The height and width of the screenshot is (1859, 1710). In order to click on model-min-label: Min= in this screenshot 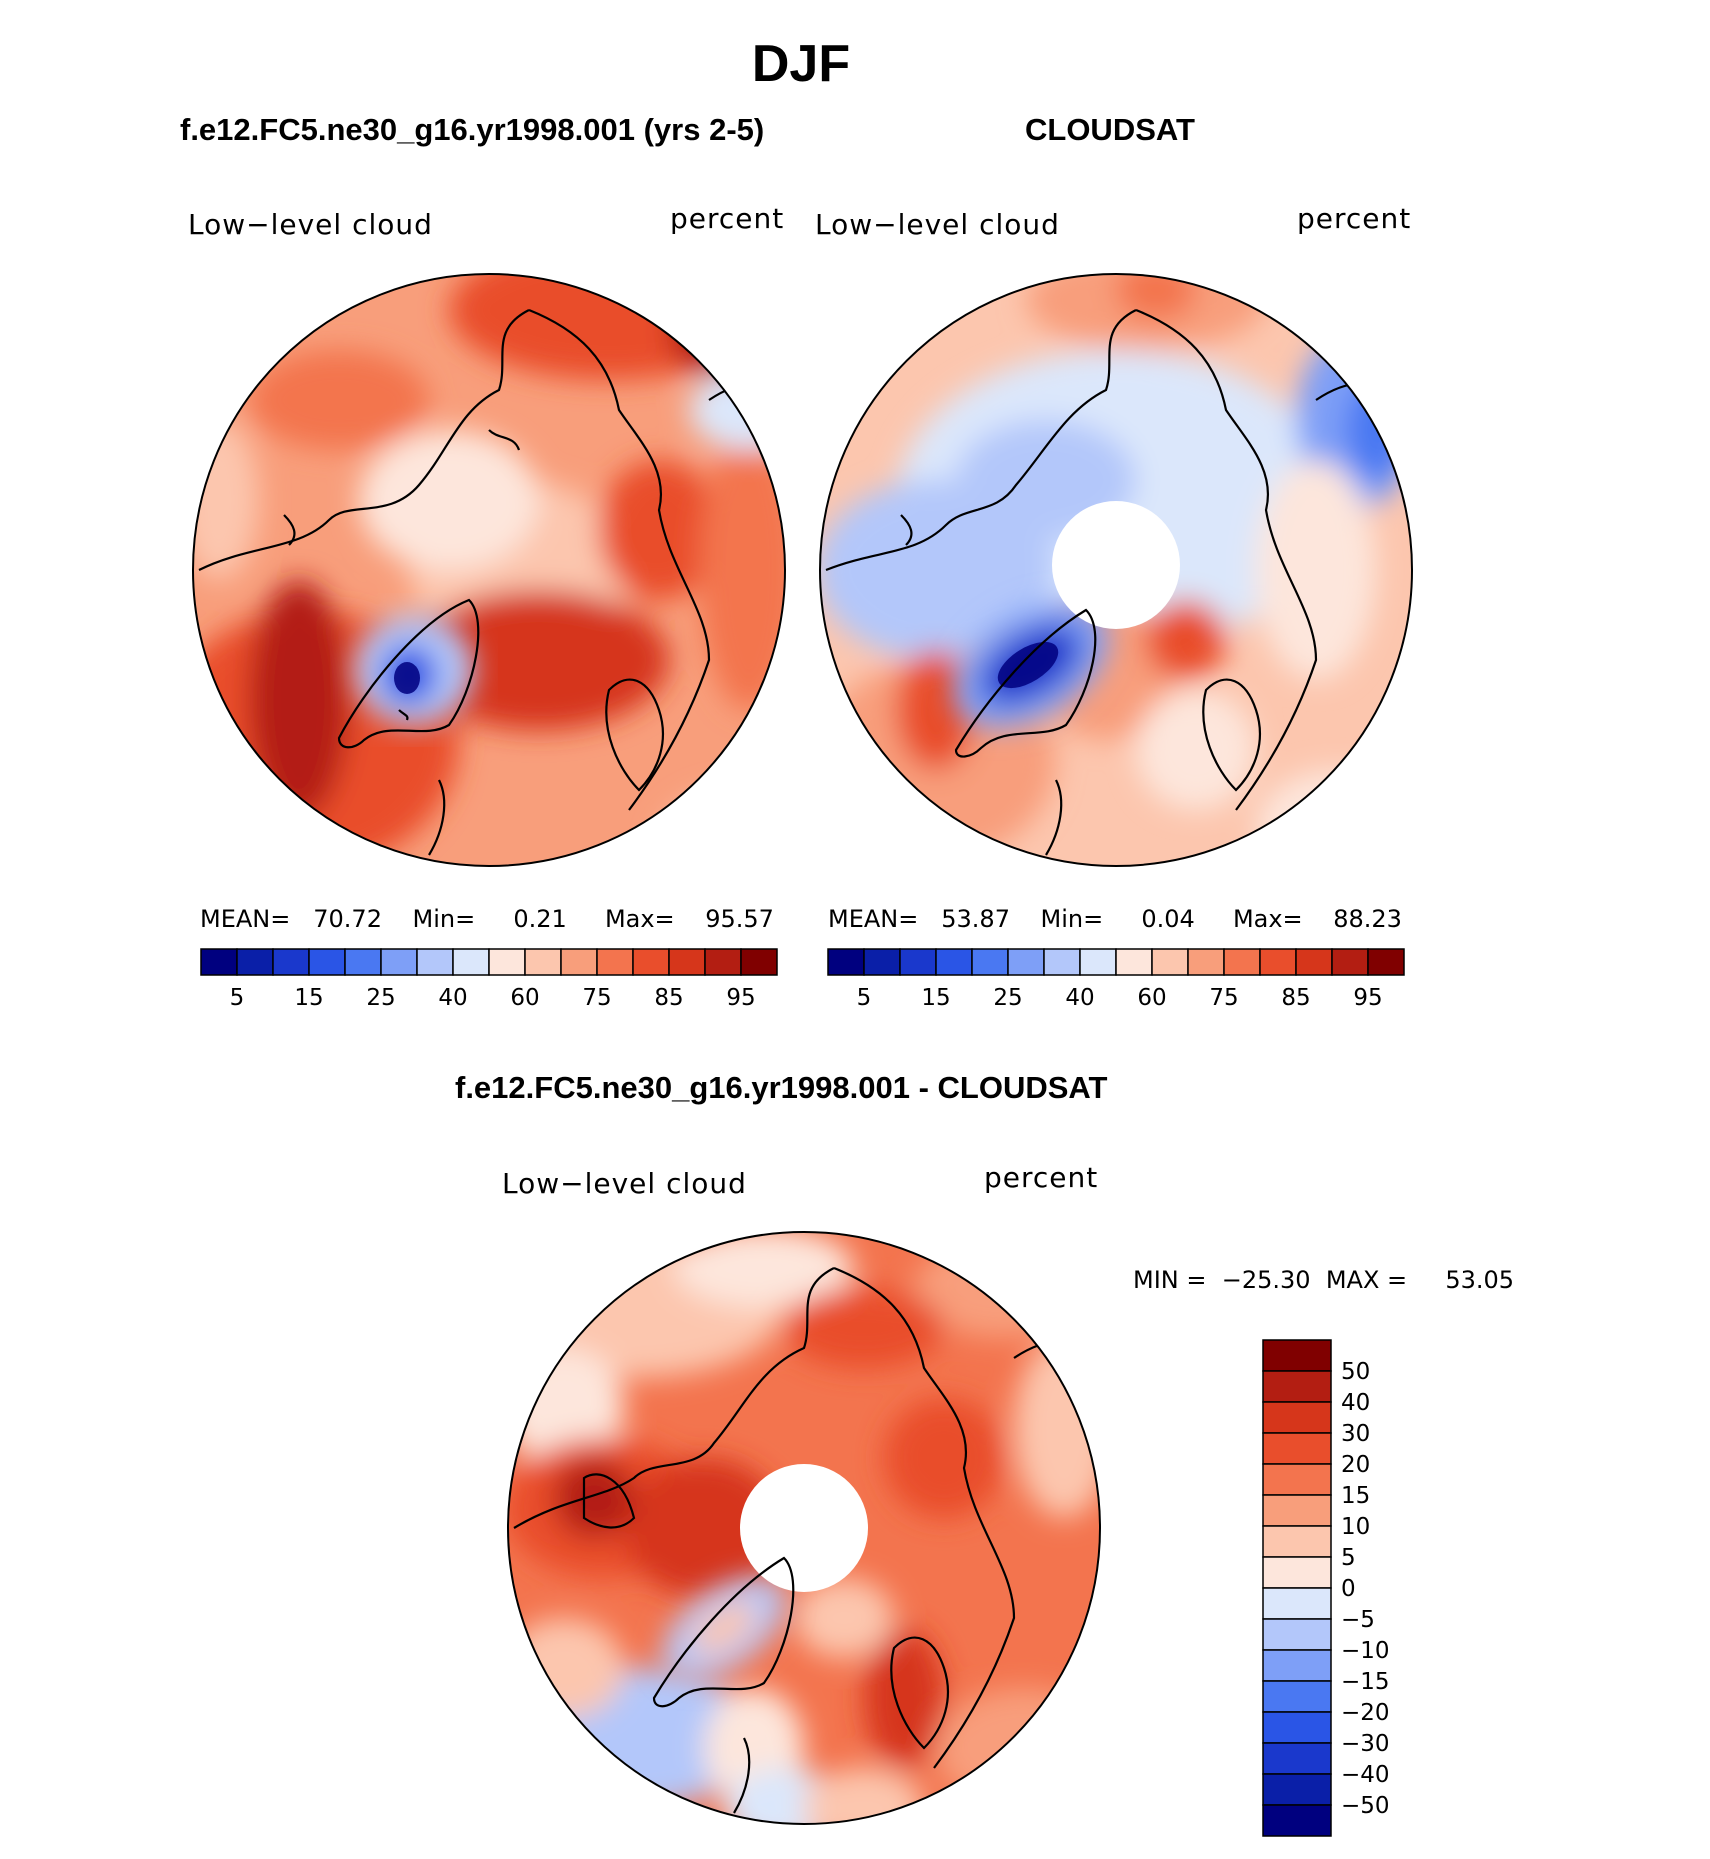, I will do `click(444, 919)`.